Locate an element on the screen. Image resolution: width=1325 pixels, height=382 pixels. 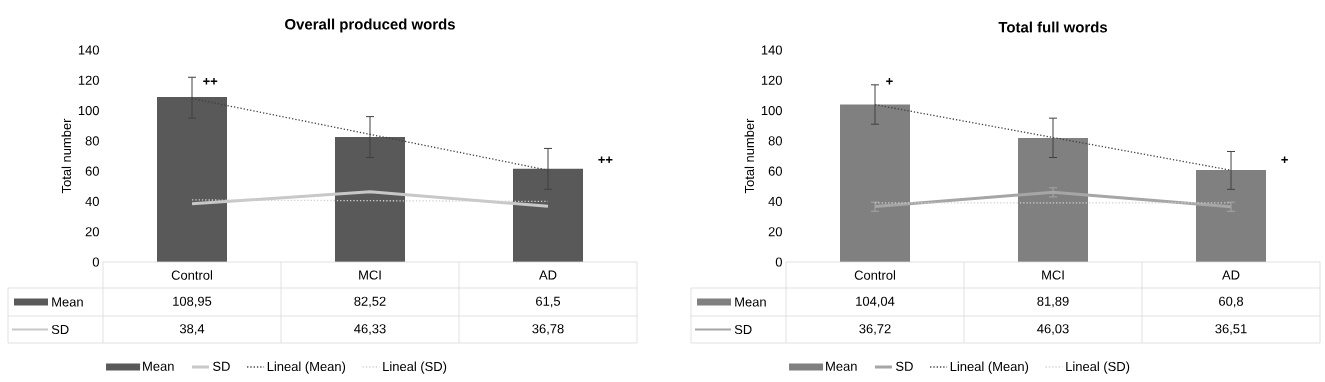
data-label: 60,8 is located at coordinates (1231, 302).